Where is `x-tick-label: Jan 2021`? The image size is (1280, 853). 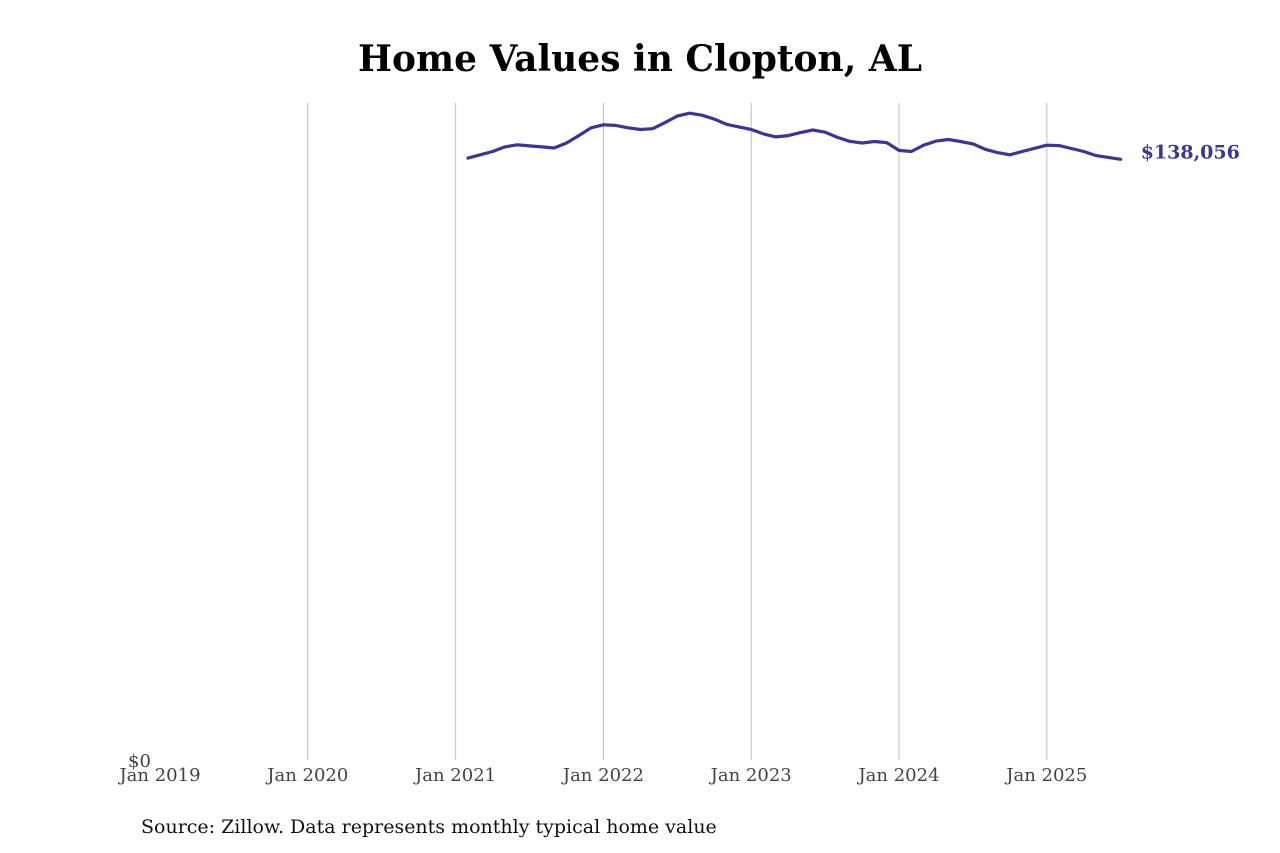
x-tick-label: Jan 2021 is located at coordinates (454, 775).